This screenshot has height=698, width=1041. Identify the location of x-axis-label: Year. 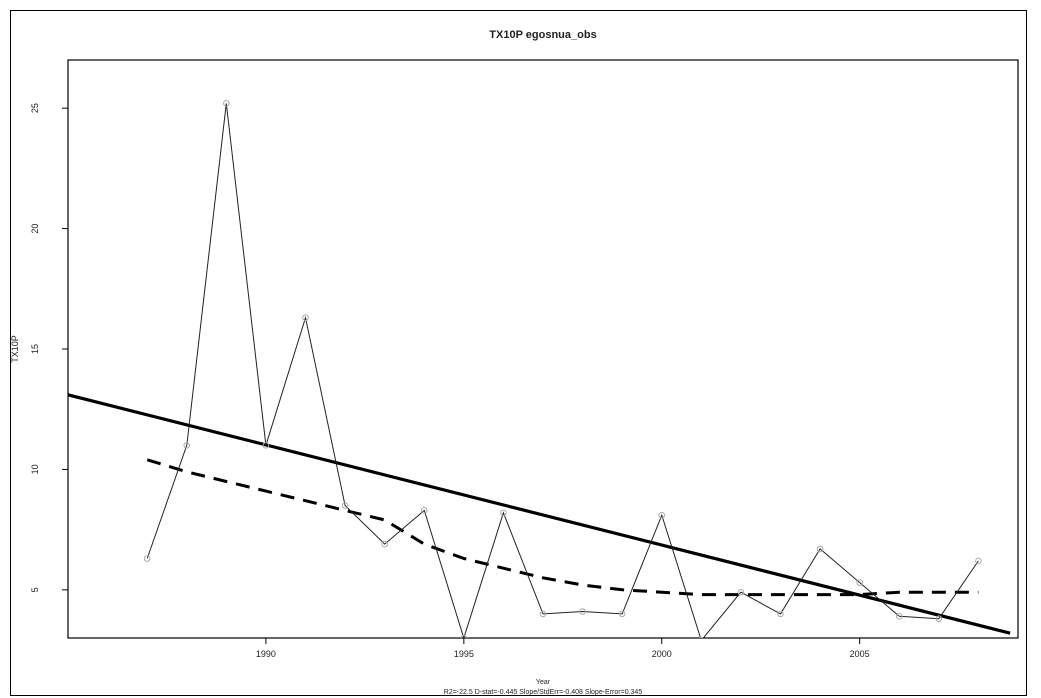
(543, 682).